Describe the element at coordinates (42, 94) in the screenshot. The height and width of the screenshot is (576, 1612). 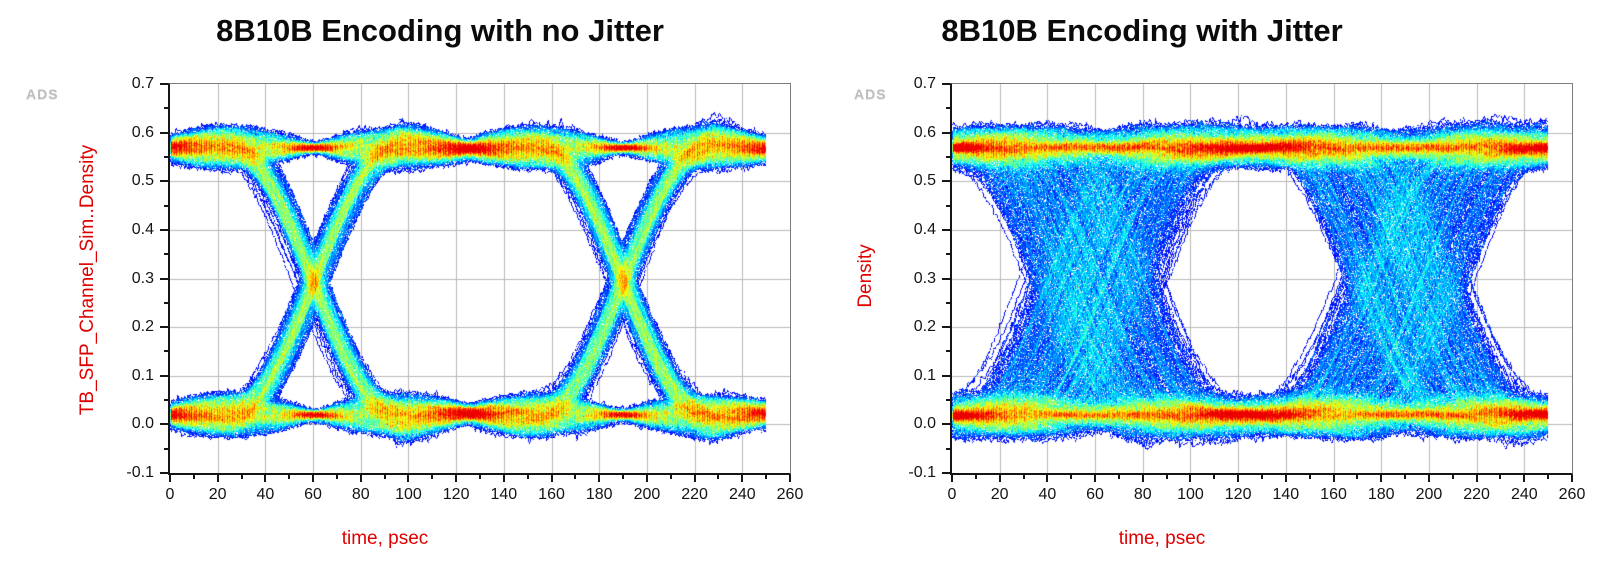
I see `ads-logo-watermark: ADS` at that location.